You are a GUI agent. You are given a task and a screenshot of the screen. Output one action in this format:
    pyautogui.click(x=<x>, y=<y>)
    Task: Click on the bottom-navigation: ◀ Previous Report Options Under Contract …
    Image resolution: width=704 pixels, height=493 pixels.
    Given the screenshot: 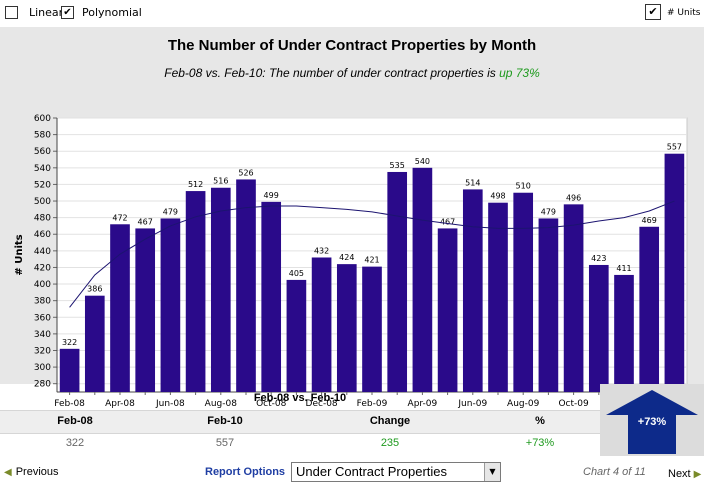 What is the action you would take?
    pyautogui.click(x=352, y=474)
    